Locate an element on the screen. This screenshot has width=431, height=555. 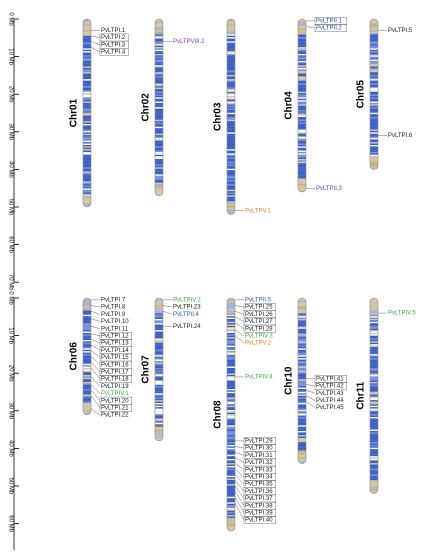
gene-label: PvLTPIV.2 is located at coordinates (187, 300).